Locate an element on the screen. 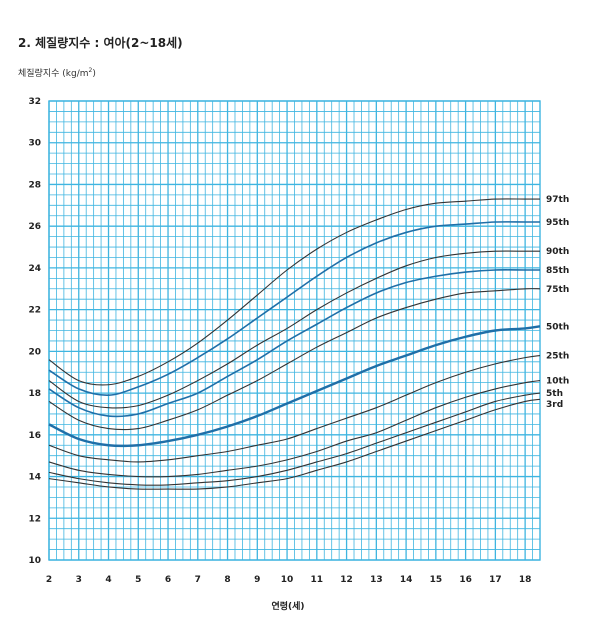  percentile-label-75th: 75th is located at coordinates (557, 290).